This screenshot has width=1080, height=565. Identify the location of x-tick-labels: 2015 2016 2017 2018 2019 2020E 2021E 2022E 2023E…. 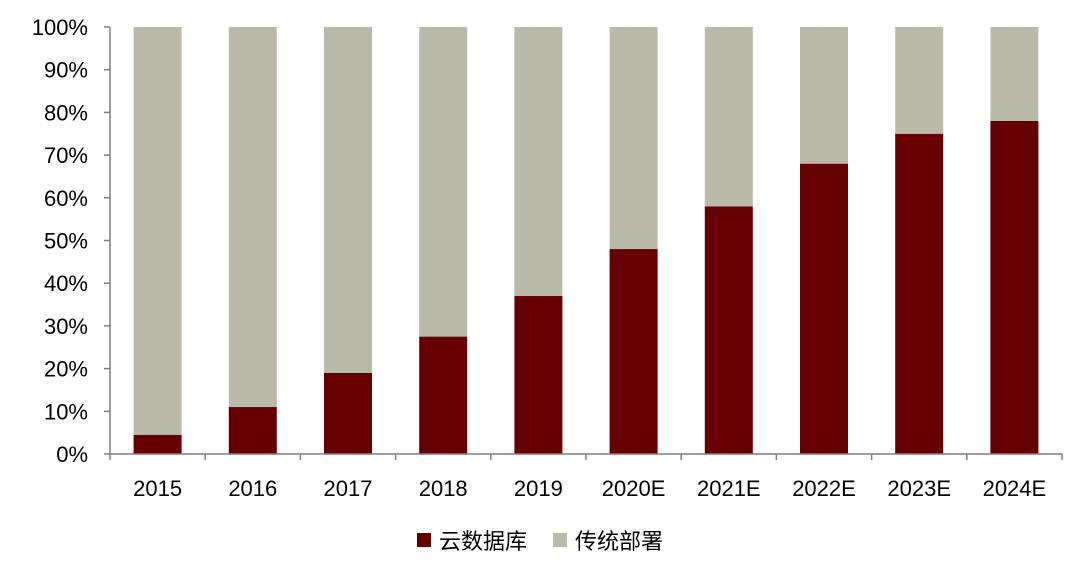
(589, 488).